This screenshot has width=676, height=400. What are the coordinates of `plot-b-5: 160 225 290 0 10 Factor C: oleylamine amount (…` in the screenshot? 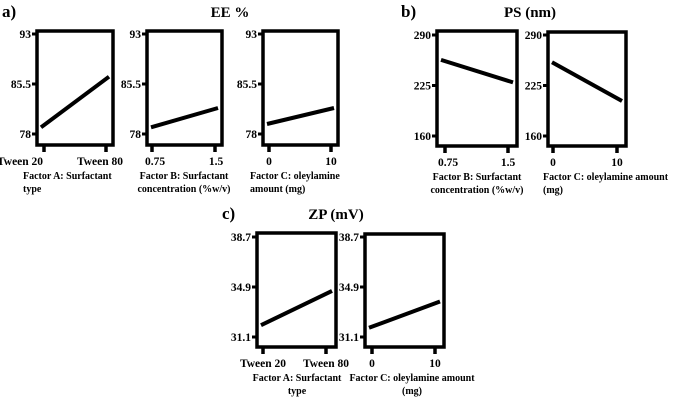 It's located at (597, 113).